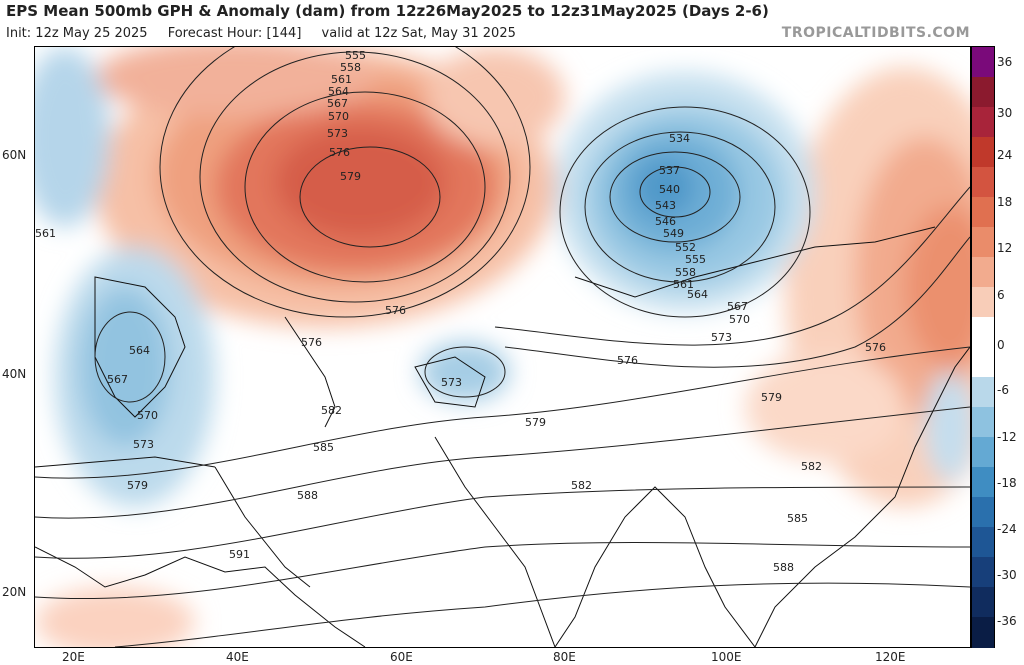 Image resolution: width=1024 pixels, height=665 pixels. What do you see at coordinates (418, 33) in the screenshot?
I see `valid-time: valid at 12z Sat, May 31 2025` at bounding box center [418, 33].